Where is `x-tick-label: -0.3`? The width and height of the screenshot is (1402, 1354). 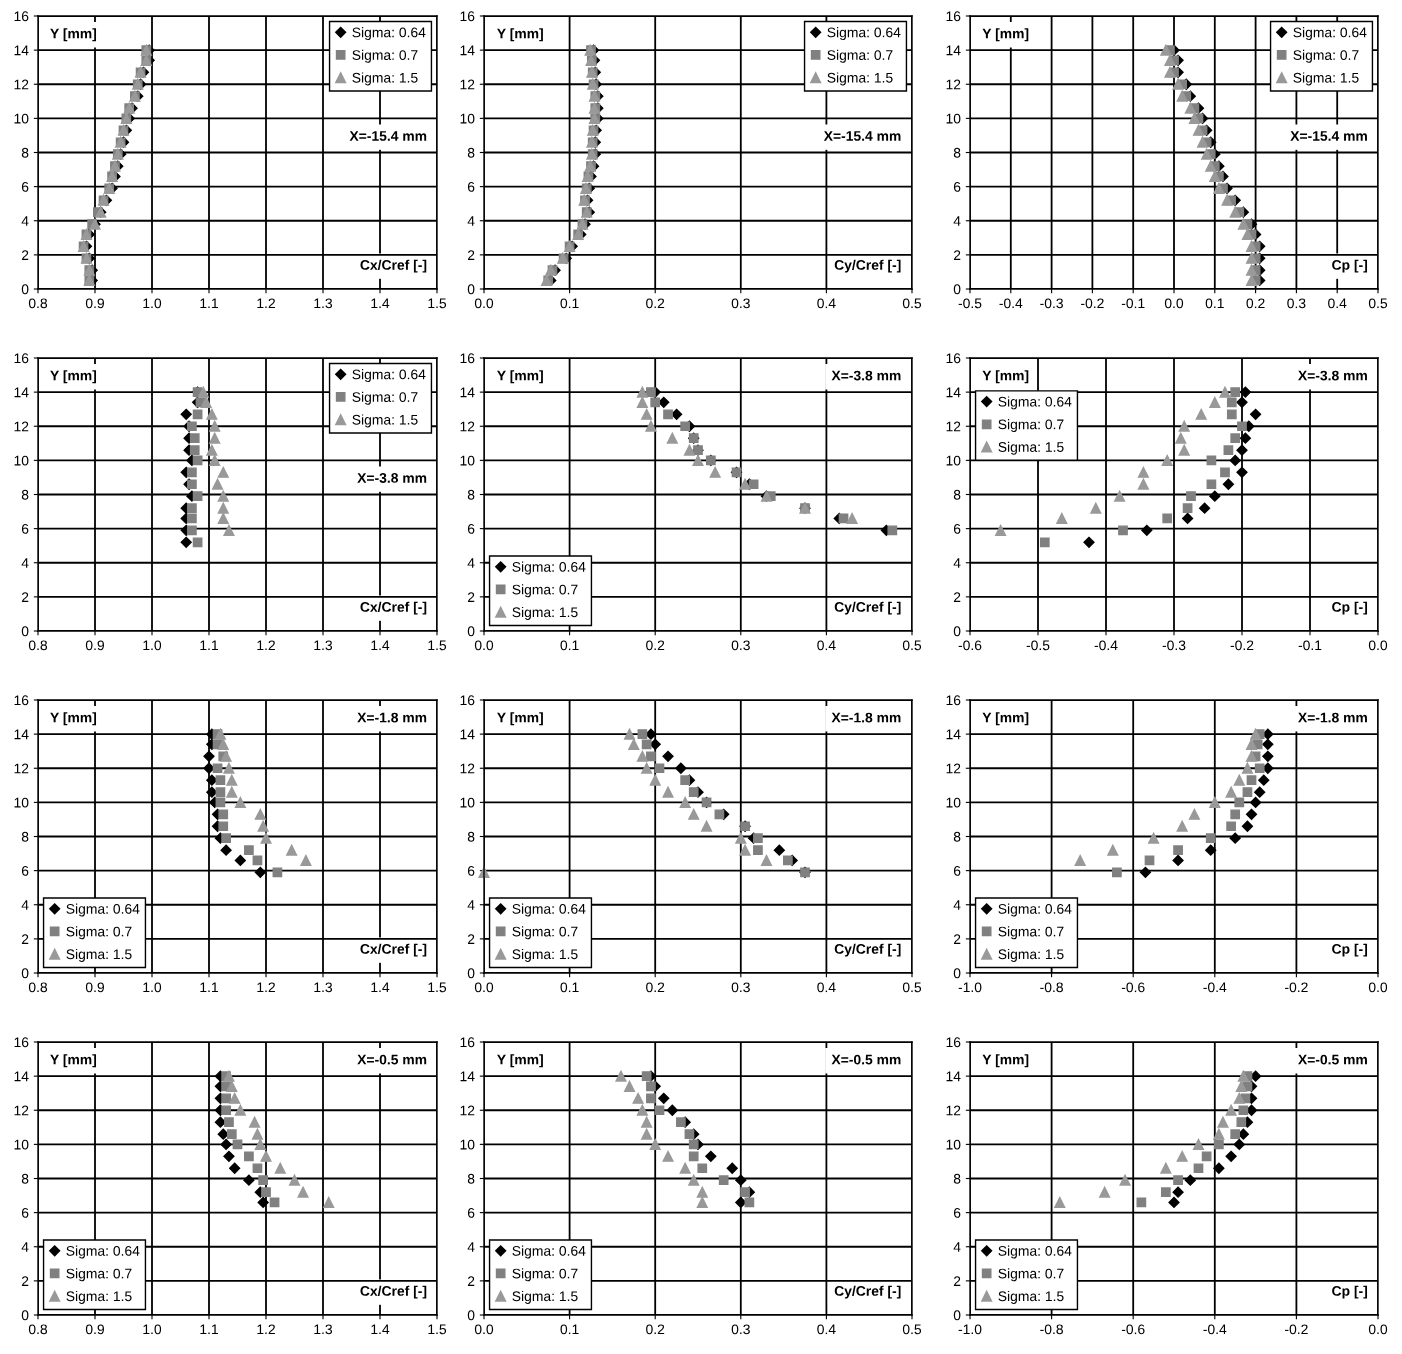 x-tick-label: -0.3 is located at coordinates (1174, 645).